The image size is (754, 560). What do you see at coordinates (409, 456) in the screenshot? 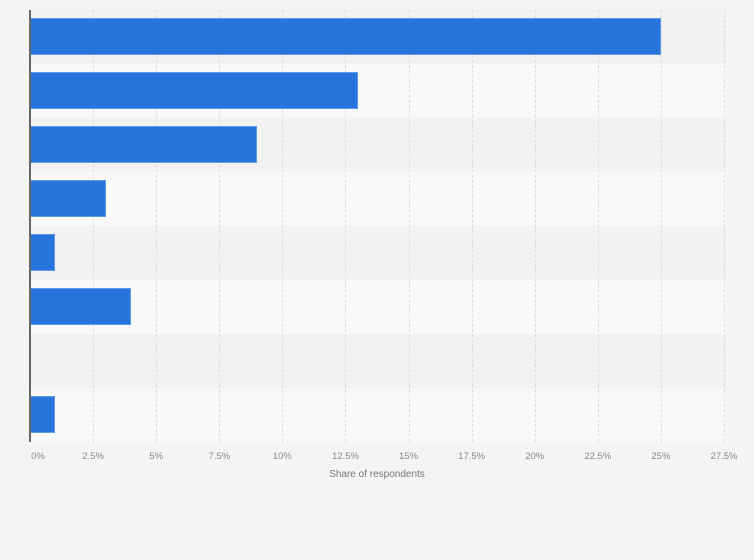
I see `x-tick-label: 15%` at bounding box center [409, 456].